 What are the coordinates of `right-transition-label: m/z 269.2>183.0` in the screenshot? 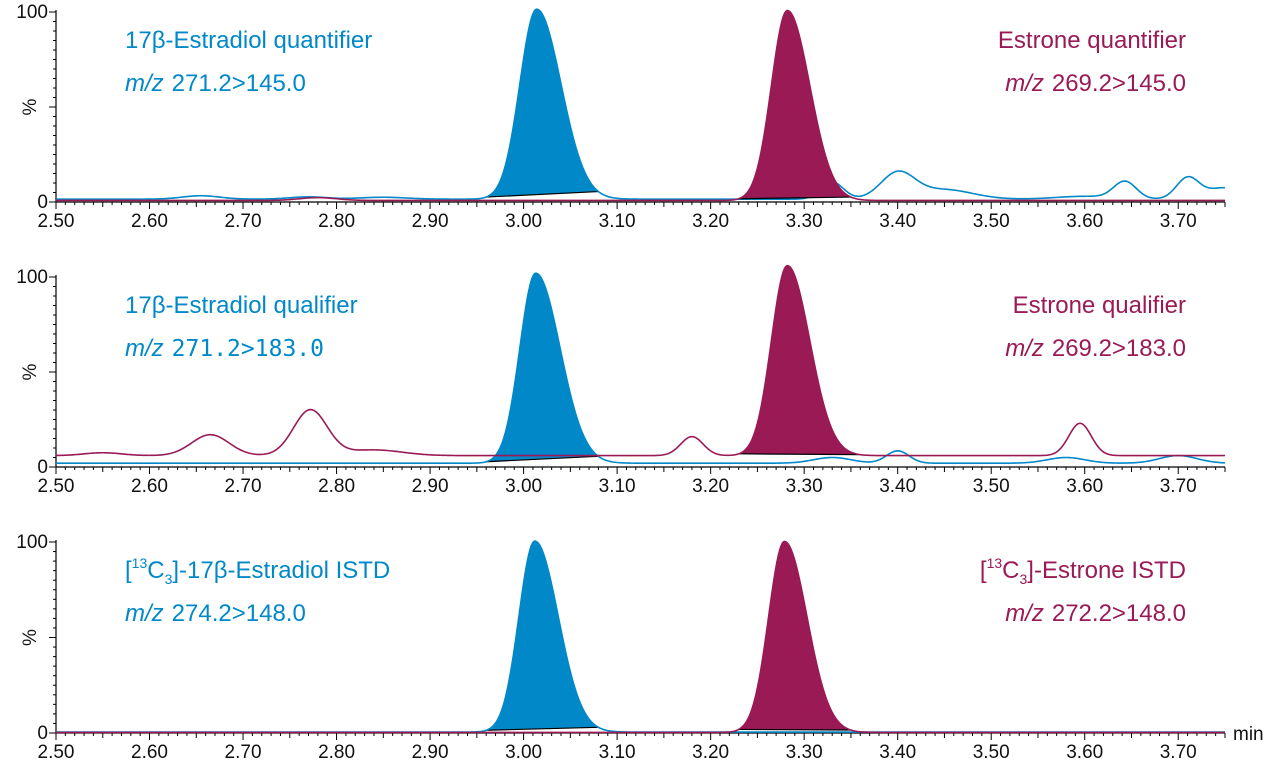 It's located at (1095, 348).